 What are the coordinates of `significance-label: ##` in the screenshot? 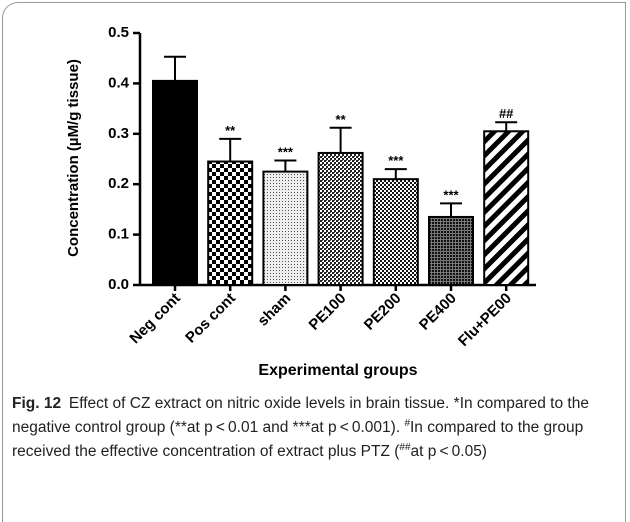 It's located at (506, 113).